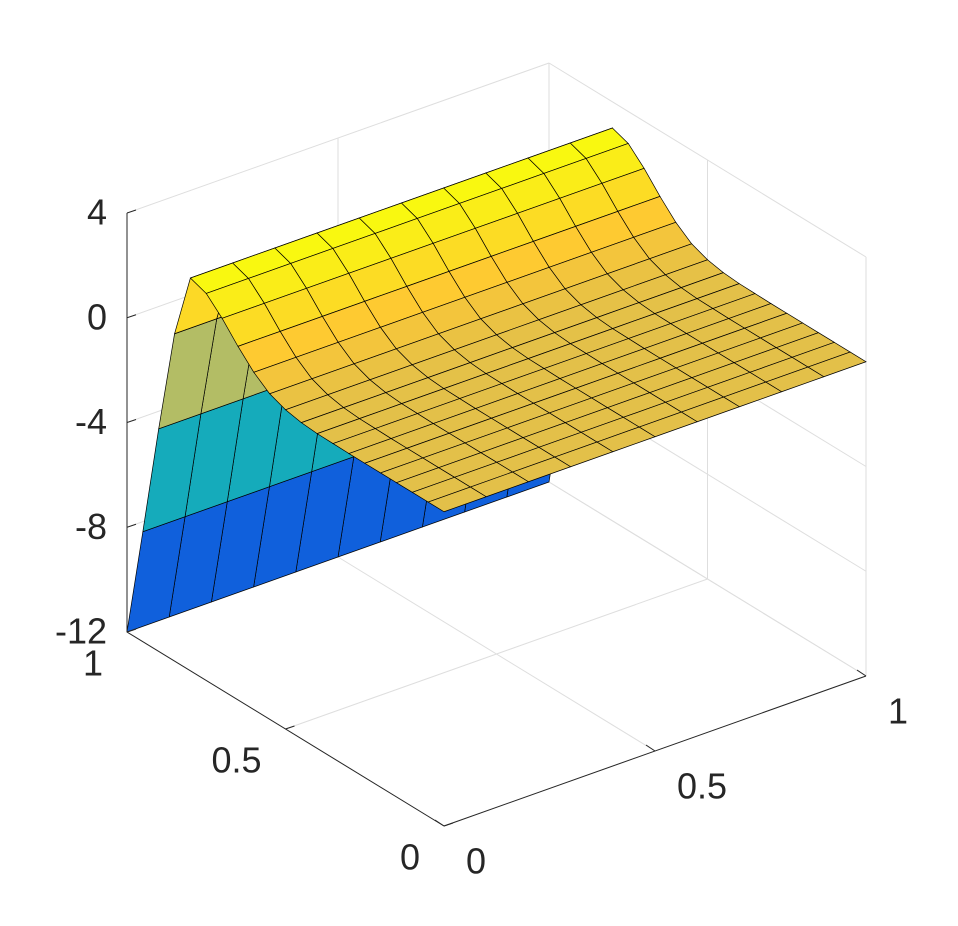 Image resolution: width=958 pixels, height=926 pixels. What do you see at coordinates (91, 421) in the screenshot?
I see `z-tick-label: -4` at bounding box center [91, 421].